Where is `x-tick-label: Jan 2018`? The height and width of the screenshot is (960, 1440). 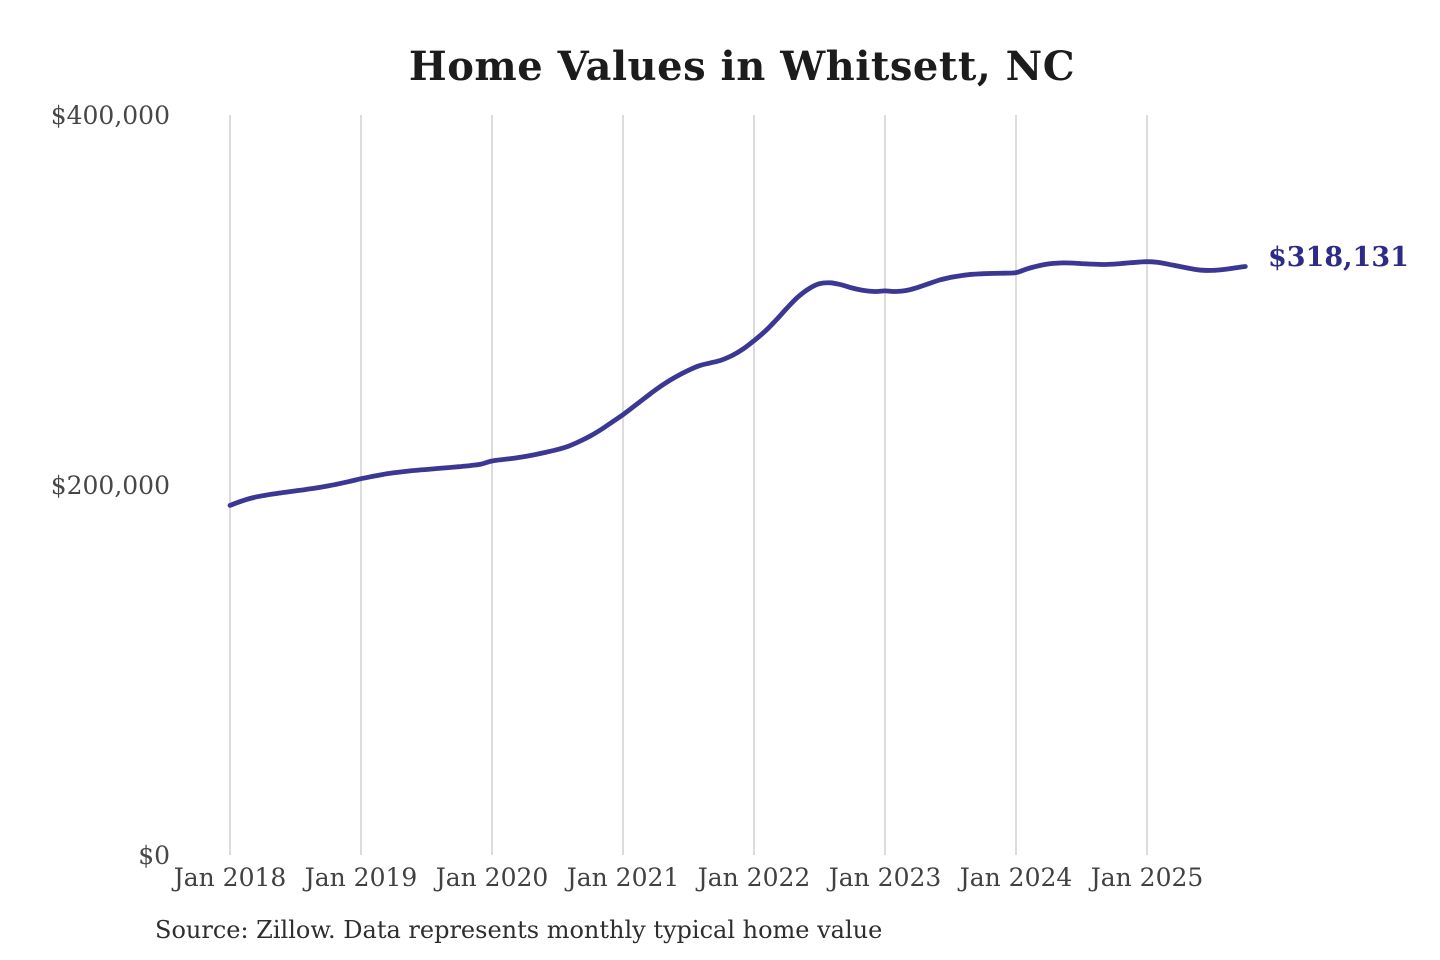 x-tick-label: Jan 2018 is located at coordinates (229, 877).